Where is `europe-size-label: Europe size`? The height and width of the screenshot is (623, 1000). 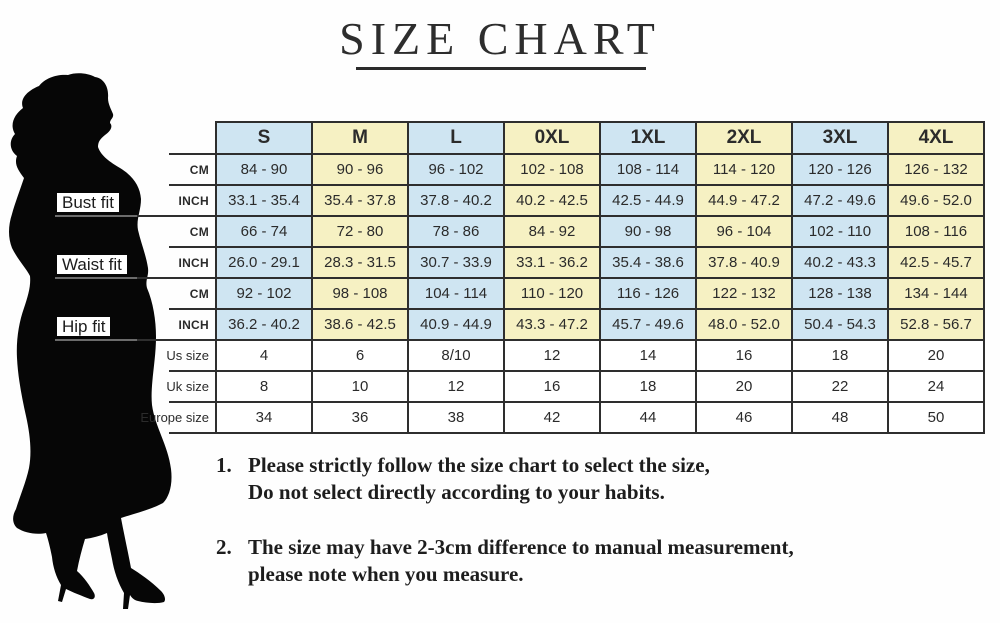
europe-size-label: Europe size is located at coordinates (174, 417).